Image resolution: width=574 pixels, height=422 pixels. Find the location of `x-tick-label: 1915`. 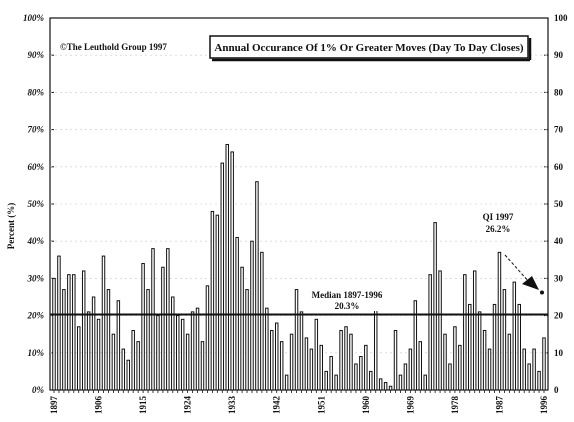

x-tick-label: 1915 is located at coordinates (143, 405).